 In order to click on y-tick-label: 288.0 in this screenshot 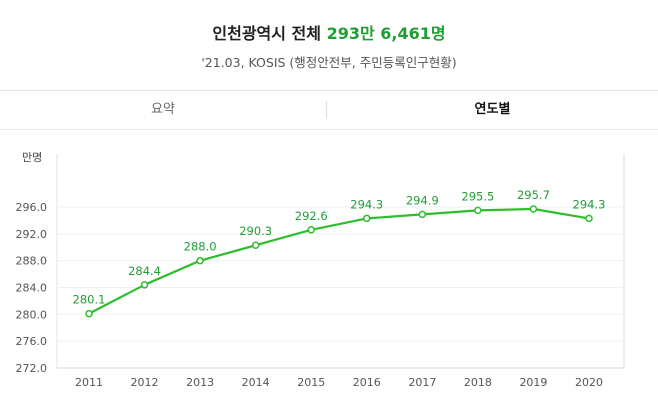, I will do `click(32, 261)`.